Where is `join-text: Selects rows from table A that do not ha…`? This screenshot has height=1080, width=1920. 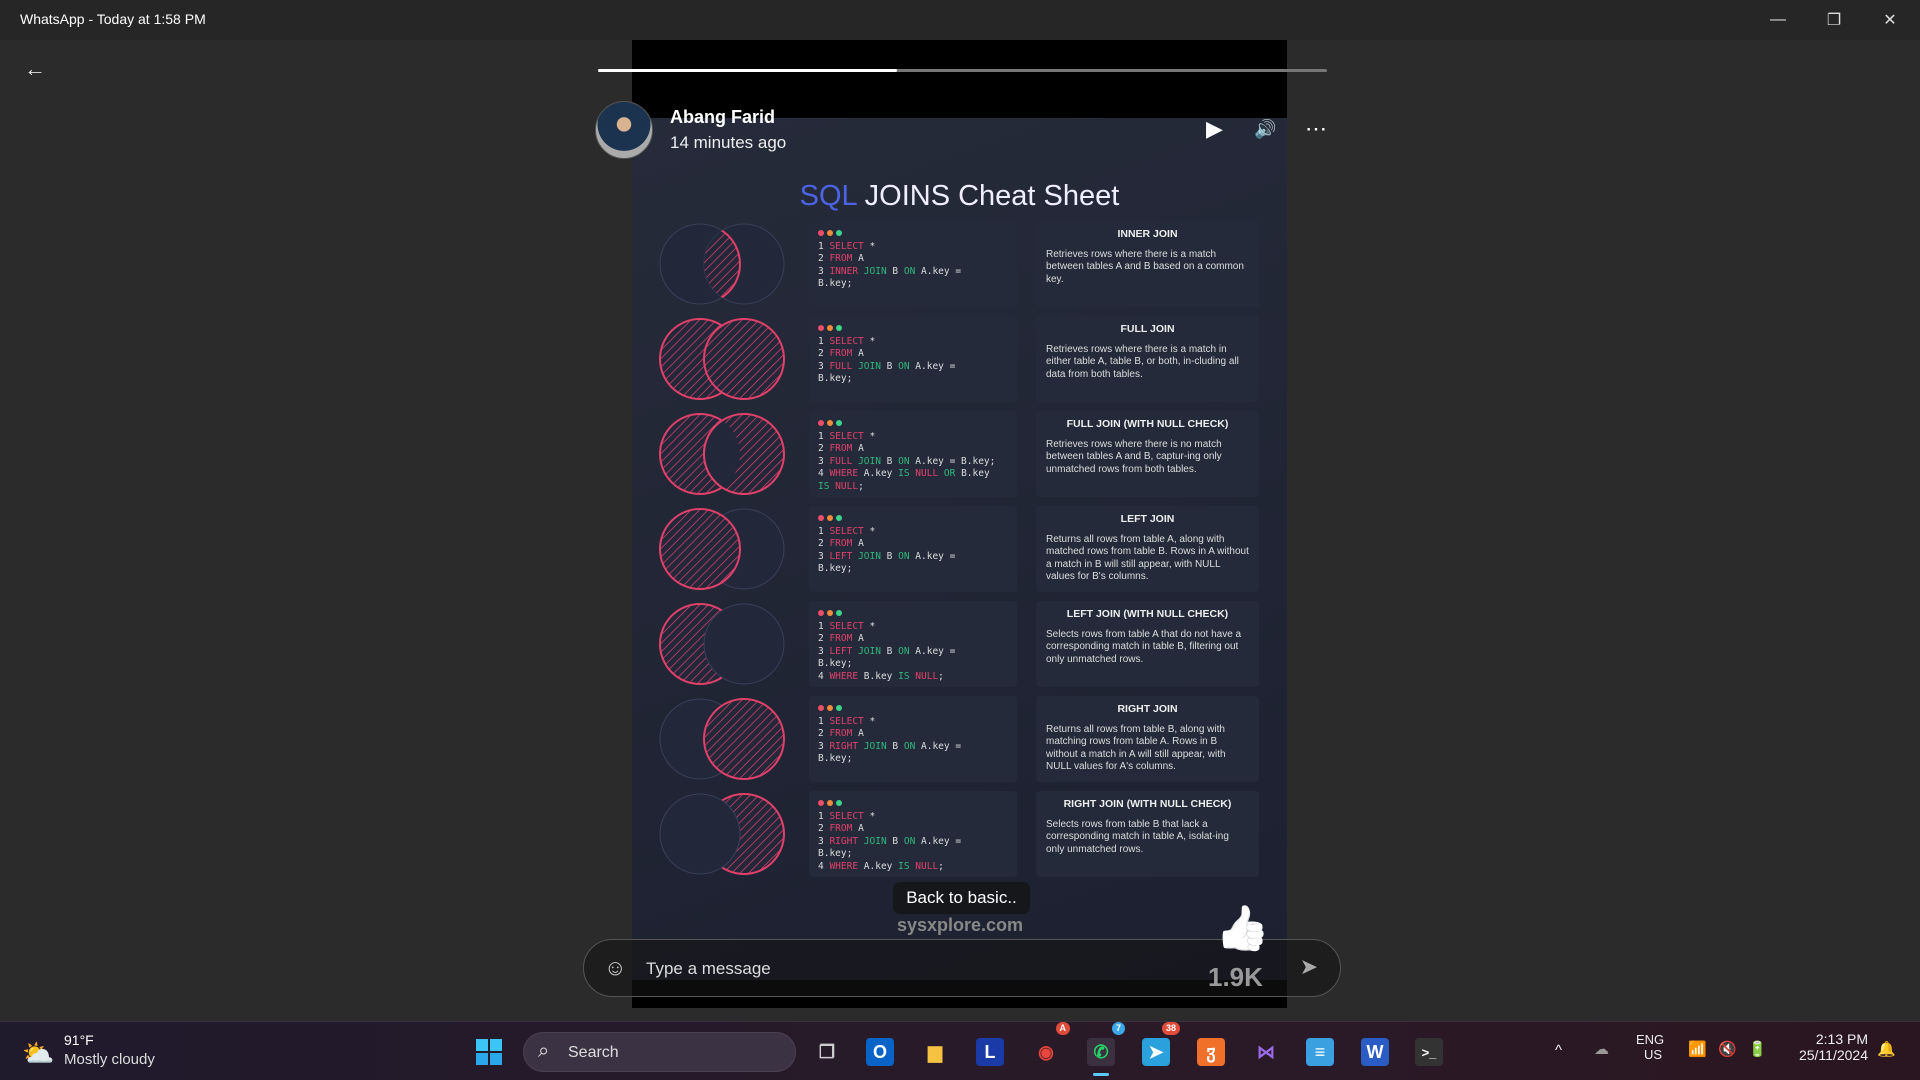
join-text: Selects rows from table A that do not ha… is located at coordinates (1144, 646).